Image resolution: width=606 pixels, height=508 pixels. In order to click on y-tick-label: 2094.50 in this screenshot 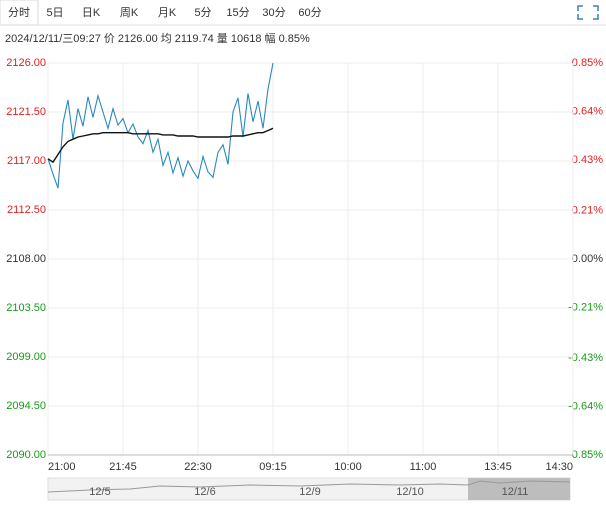, I will do `click(26, 406)`.